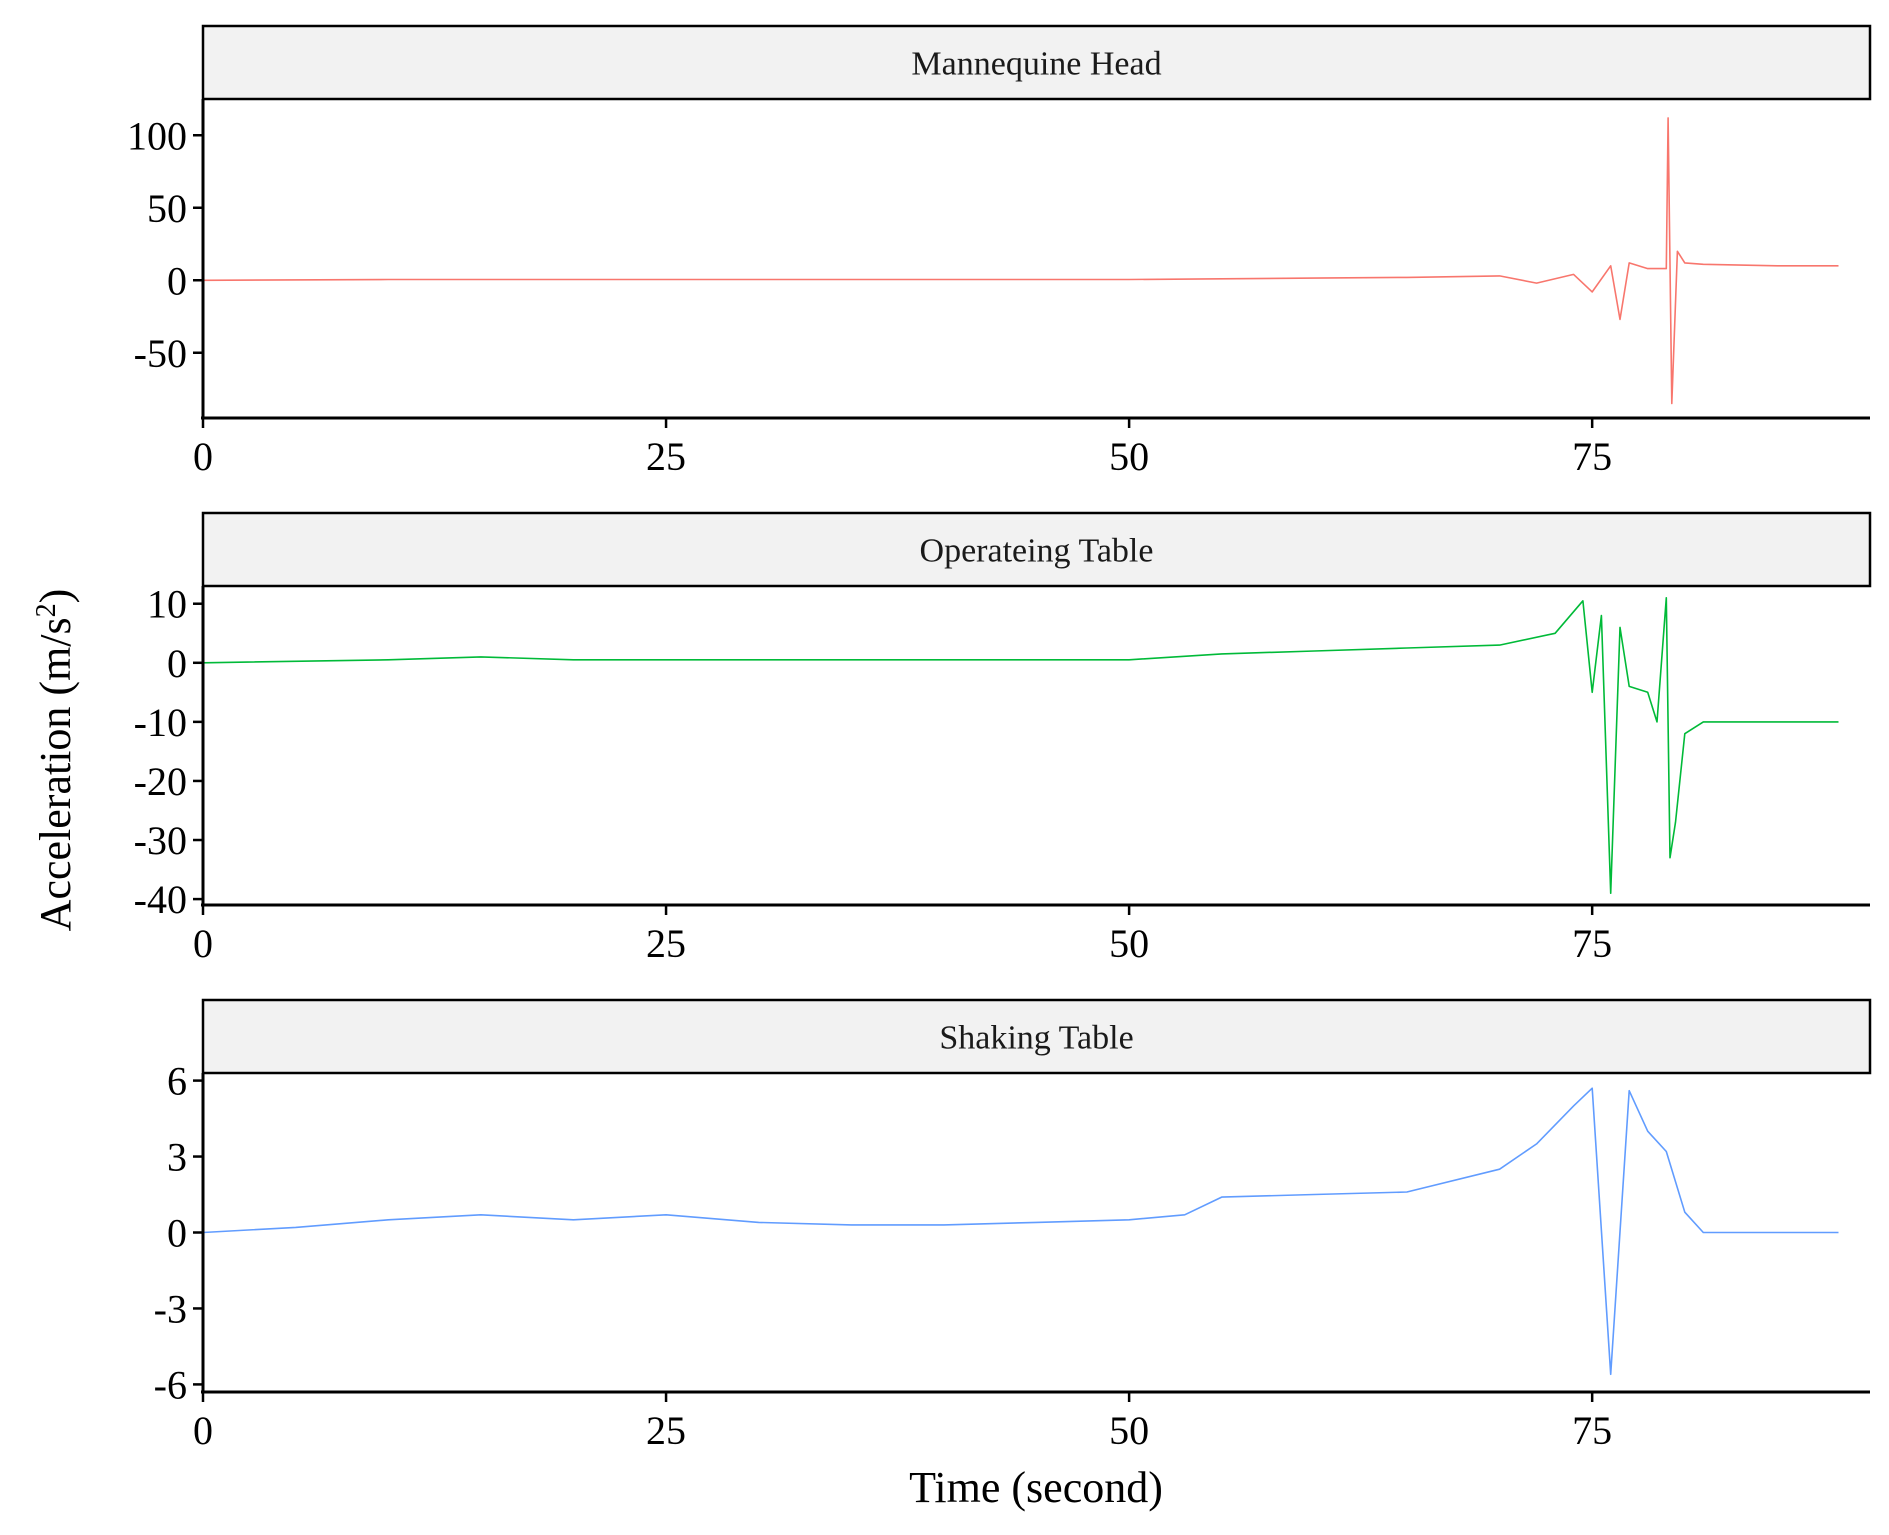  What do you see at coordinates (170, 1384) in the screenshot?
I see `y-tick-label: -6` at bounding box center [170, 1384].